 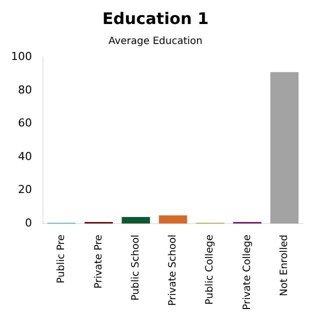 I want to click on y-tick-label: 40, so click(x=25, y=156).